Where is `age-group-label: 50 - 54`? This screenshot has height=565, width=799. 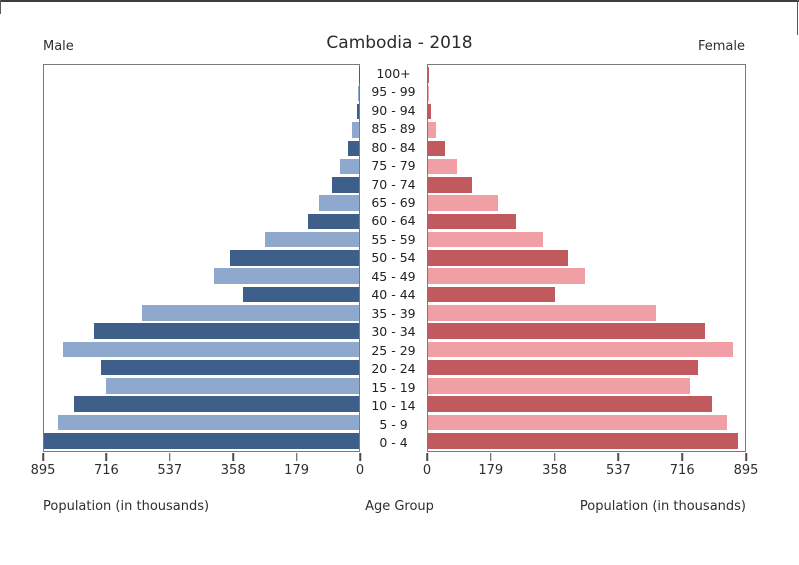
age-group-label: 50 - 54 is located at coordinates (393, 258).